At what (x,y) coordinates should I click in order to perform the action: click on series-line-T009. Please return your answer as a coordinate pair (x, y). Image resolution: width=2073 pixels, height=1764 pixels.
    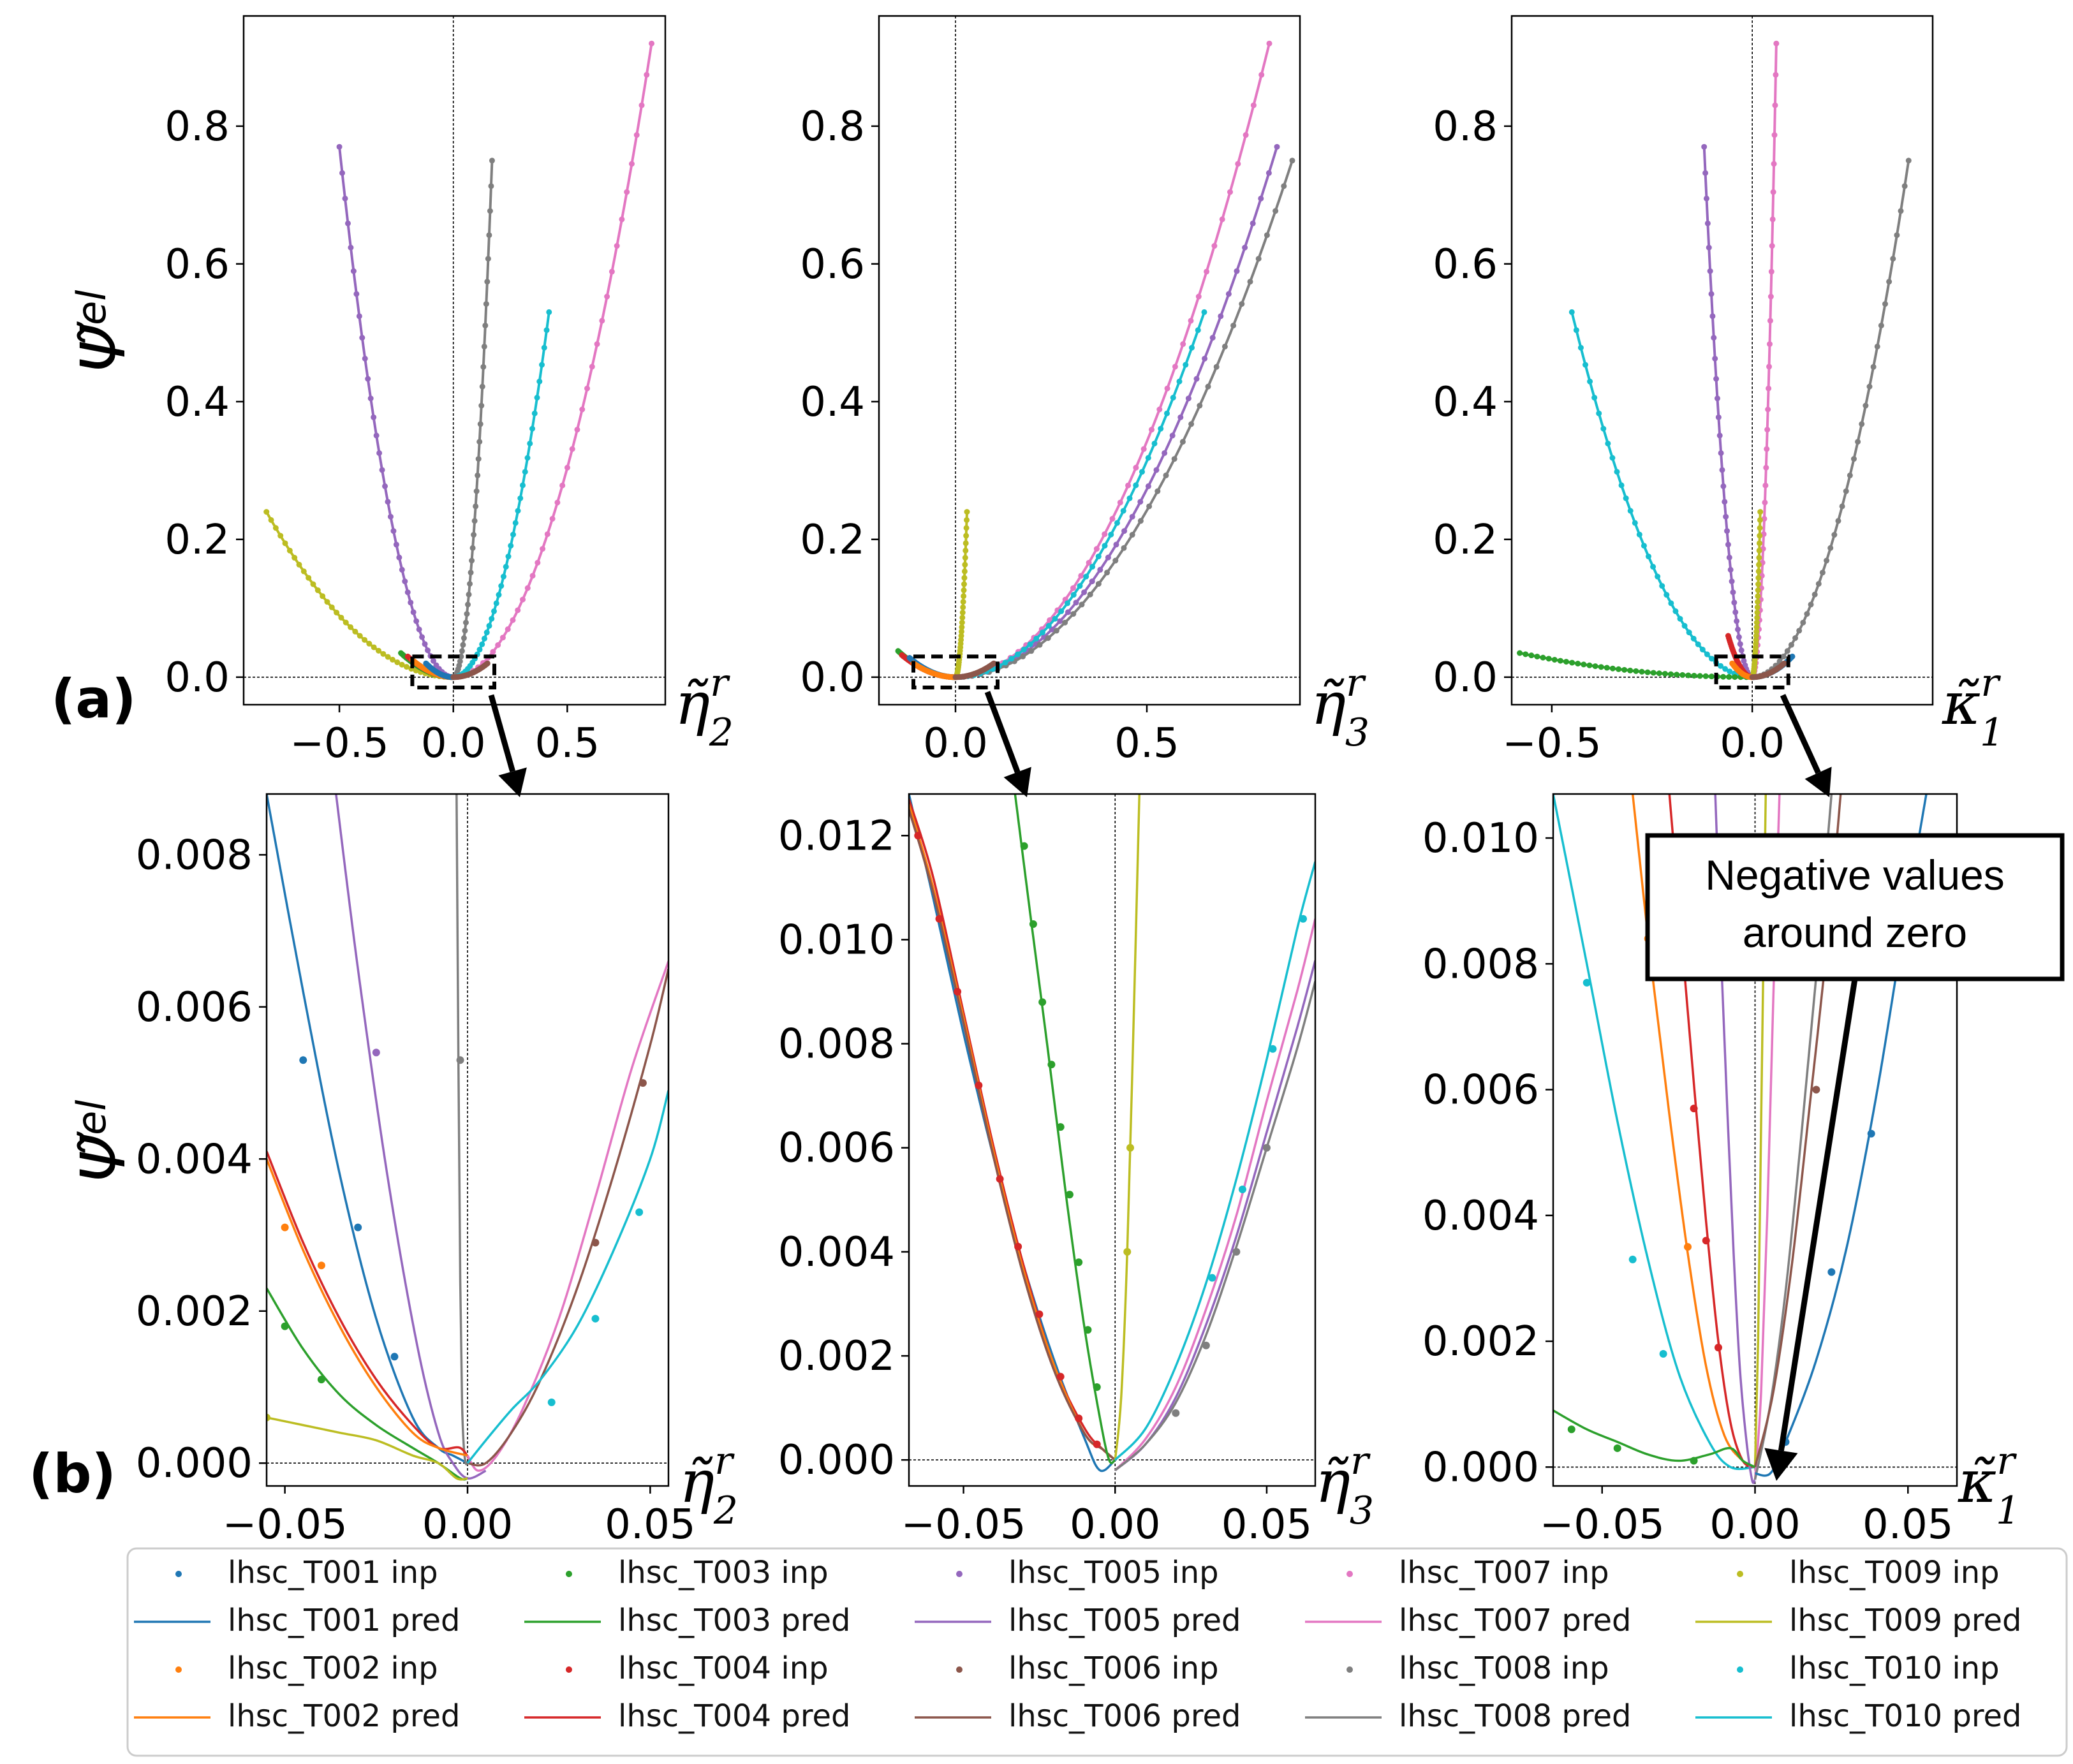
    Looking at the image, I should click on (1127, 1127).